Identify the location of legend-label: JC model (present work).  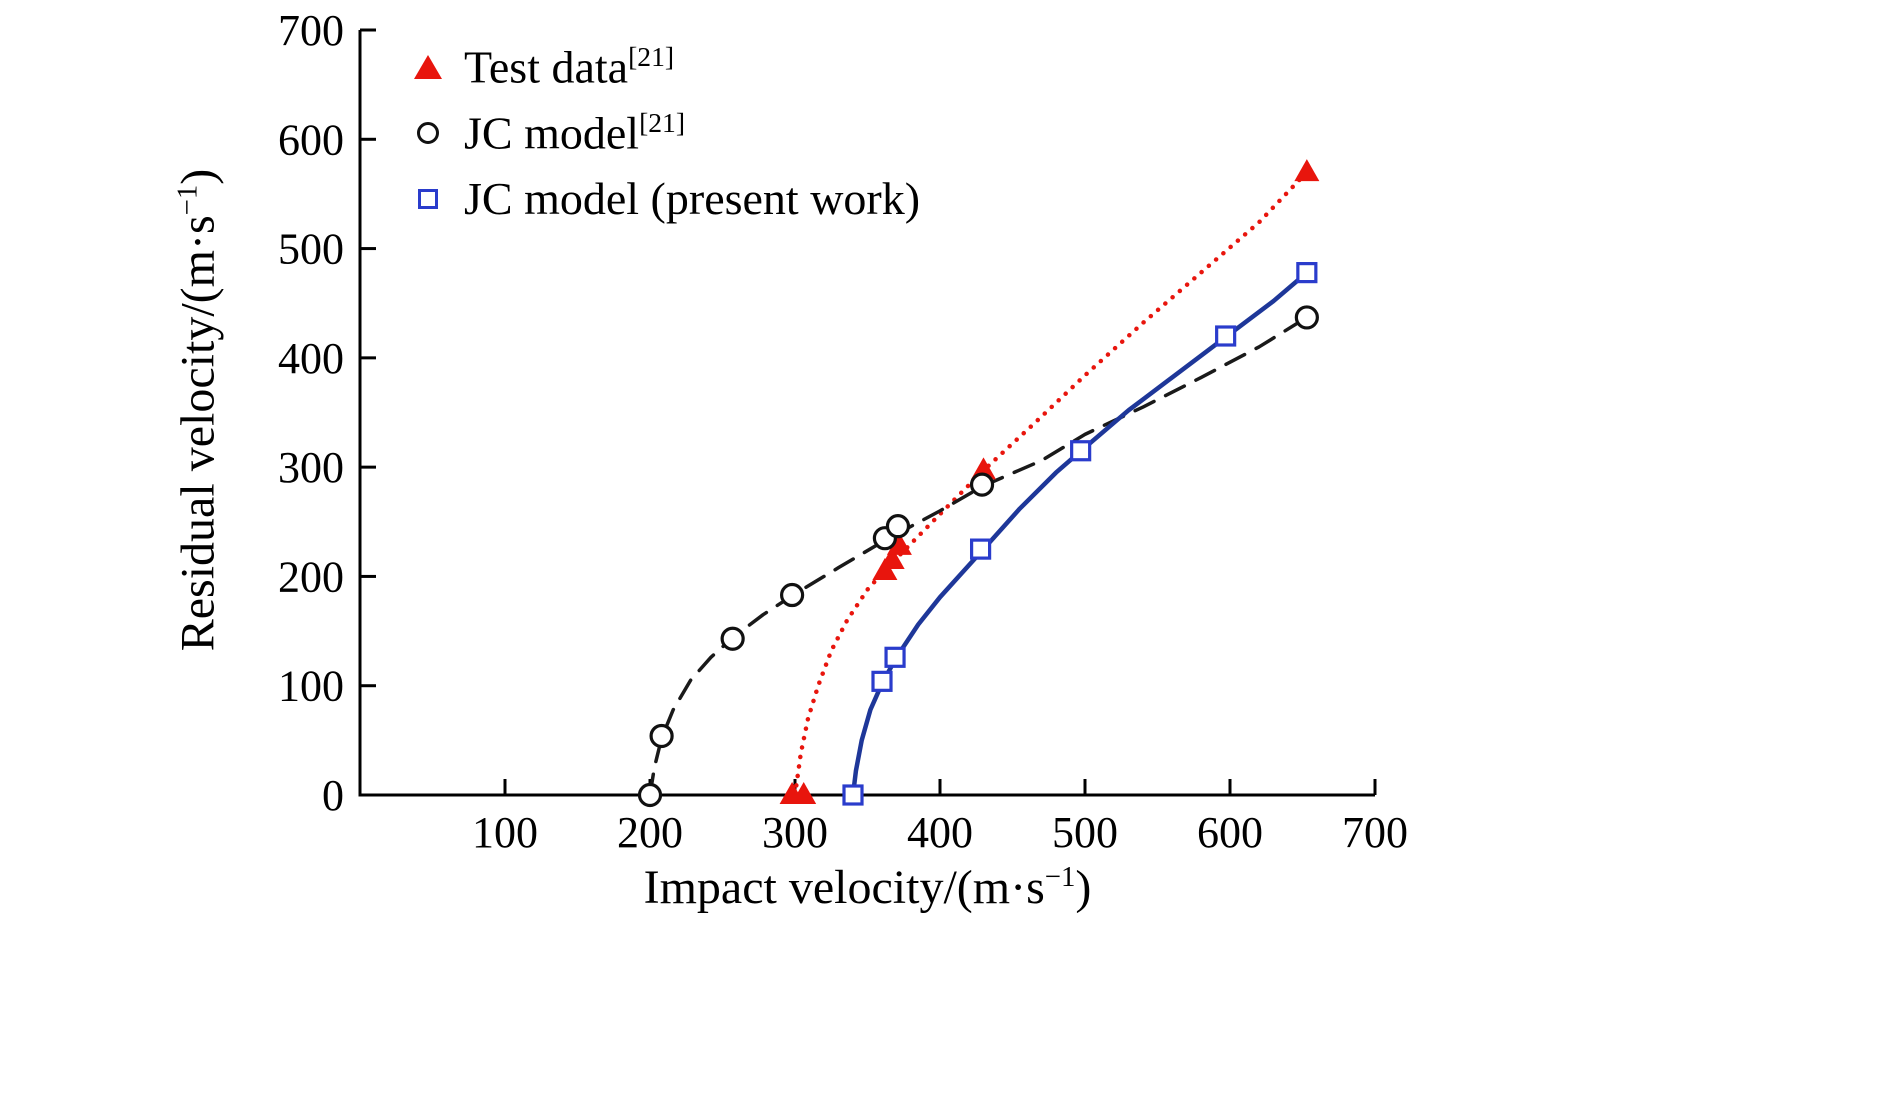
(692, 198).